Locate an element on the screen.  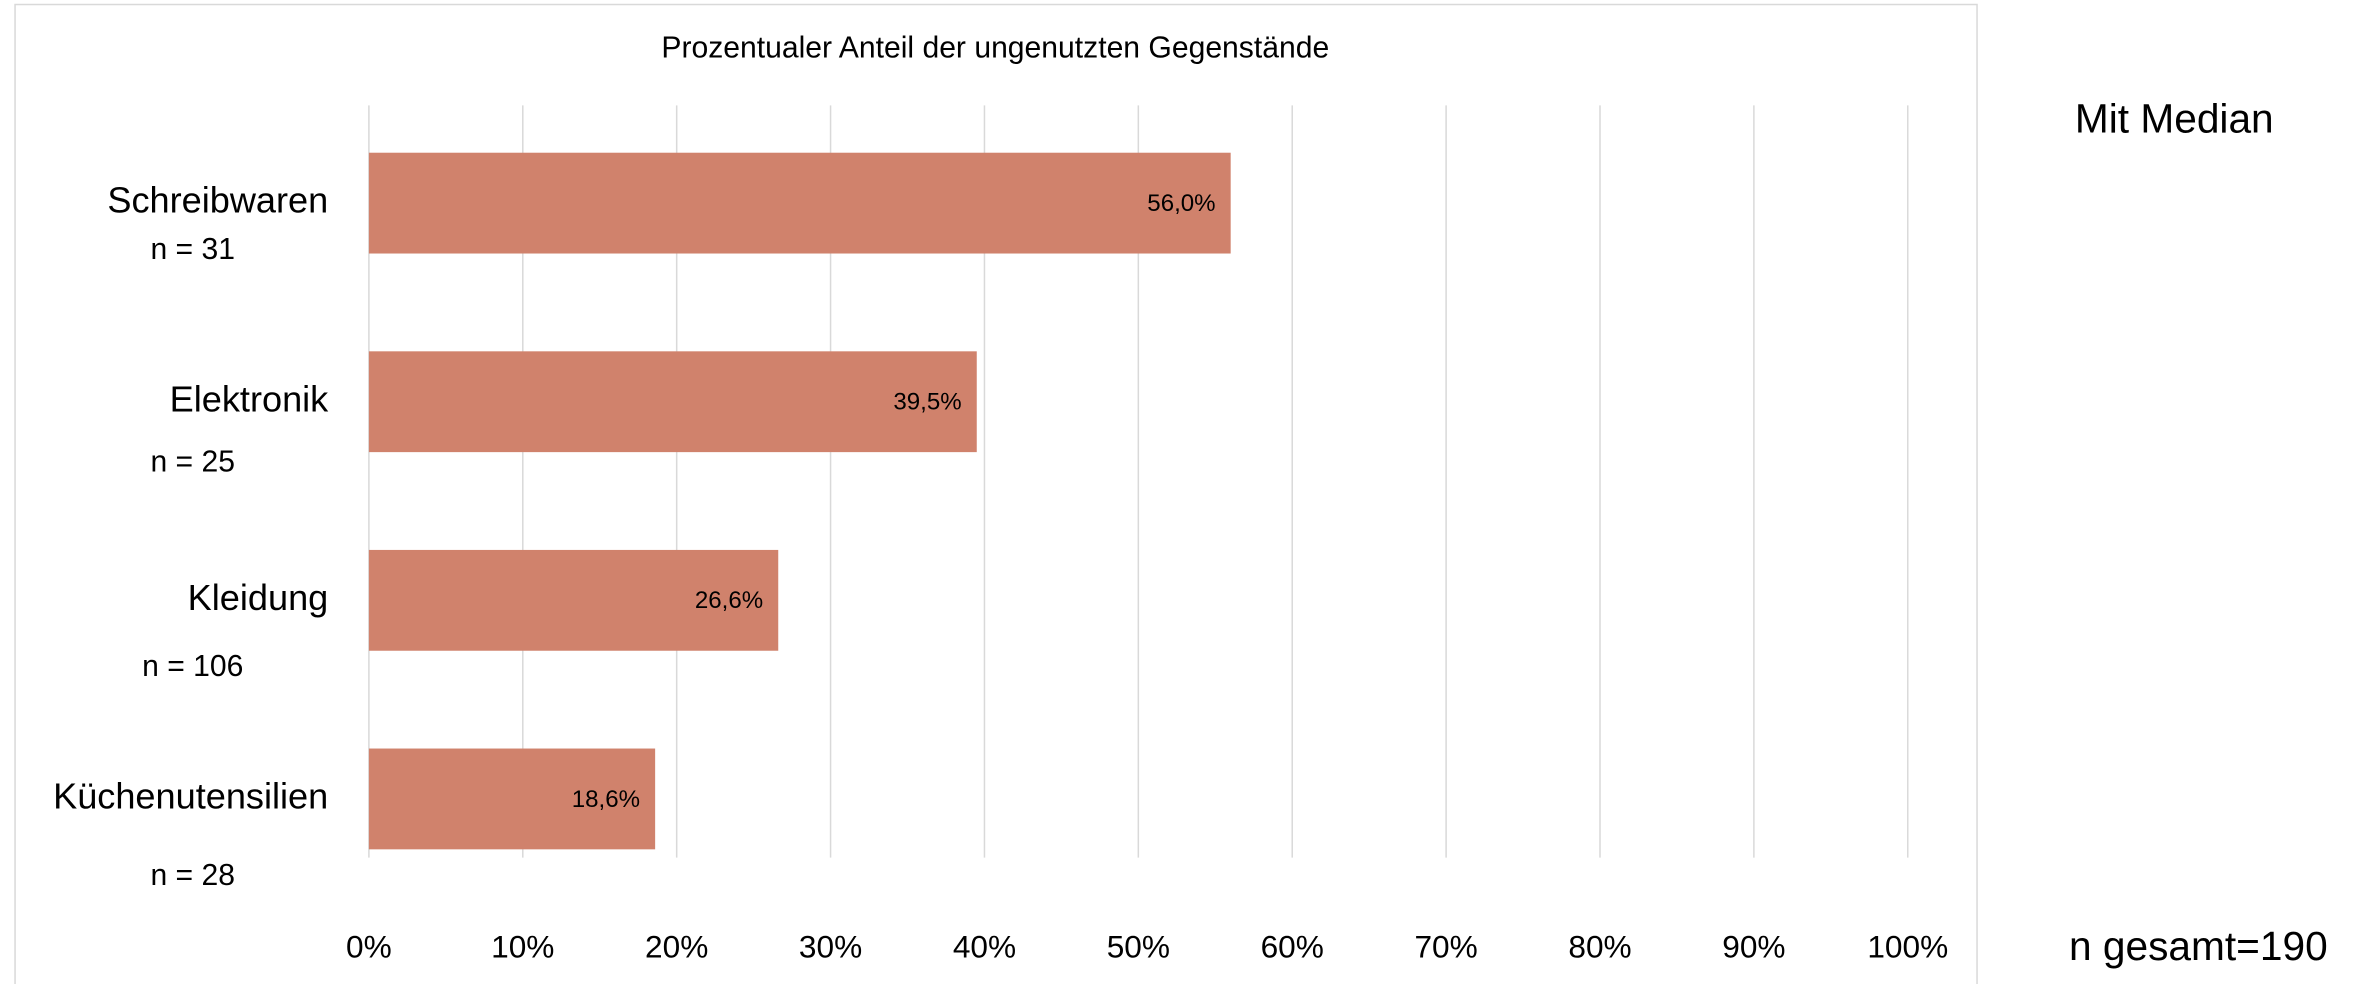
y-tick-label: Kleidung is located at coordinates (258, 597).